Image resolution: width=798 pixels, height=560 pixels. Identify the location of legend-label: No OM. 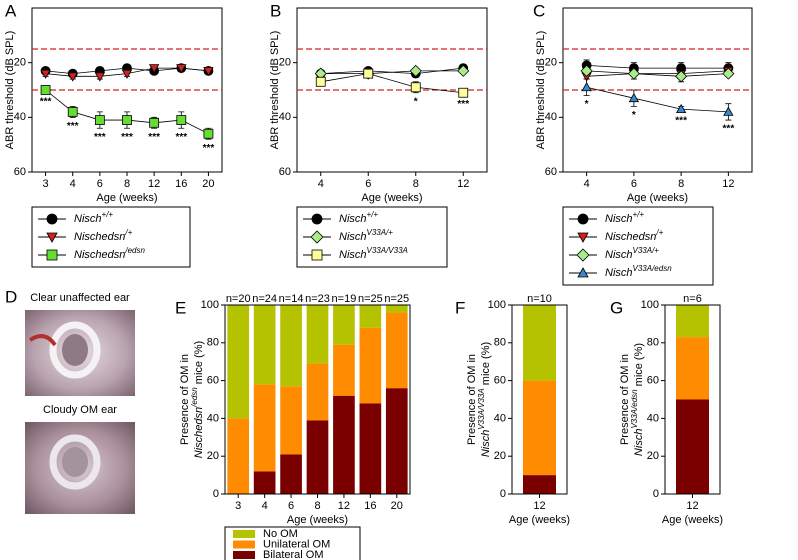
(280, 534).